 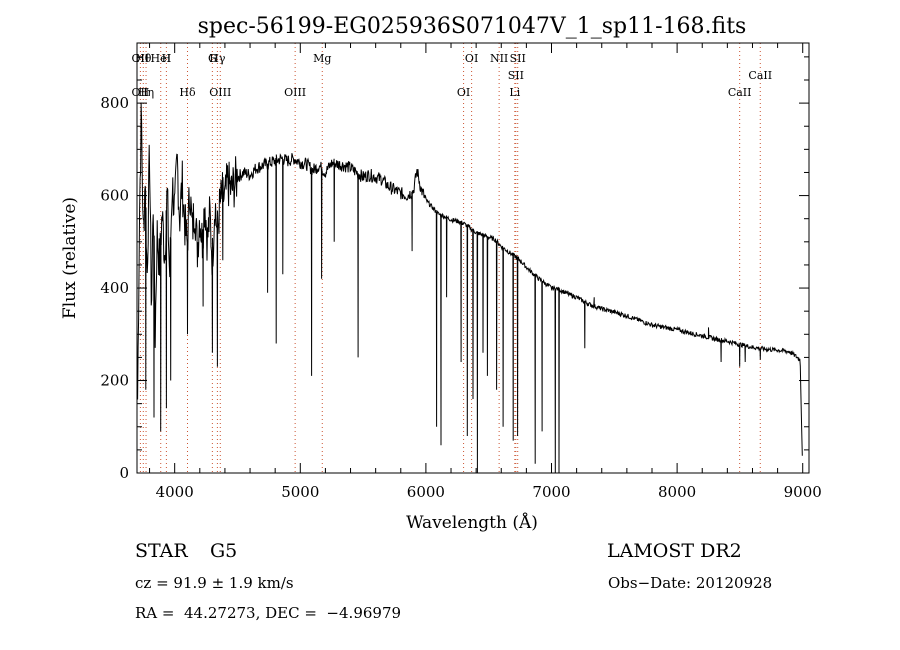 What do you see at coordinates (114, 288) in the screenshot?
I see `y-tick-label: 400` at bounding box center [114, 288].